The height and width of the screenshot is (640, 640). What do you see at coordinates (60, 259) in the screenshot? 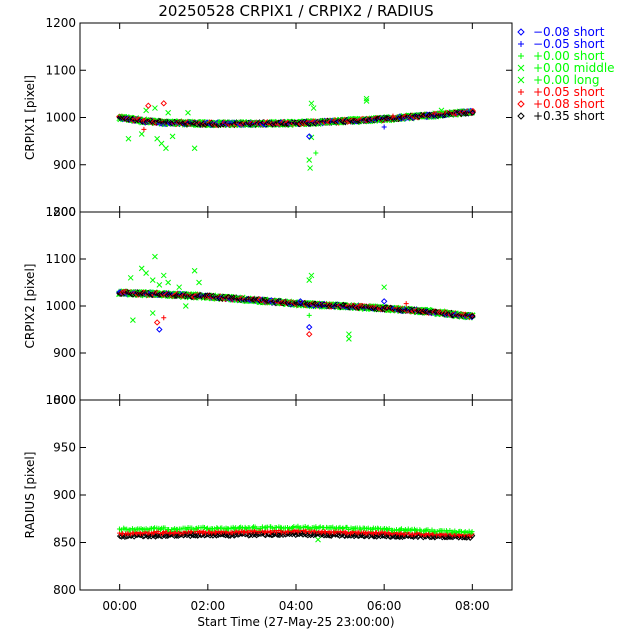
I see `y-tick-label-crpix2-3: 1100` at bounding box center [60, 259].